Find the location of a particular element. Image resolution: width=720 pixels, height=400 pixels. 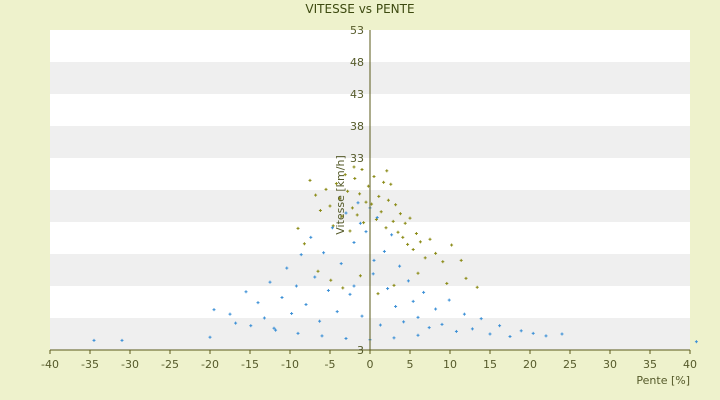

x-tick-label: -35 is located at coordinates (90, 364).